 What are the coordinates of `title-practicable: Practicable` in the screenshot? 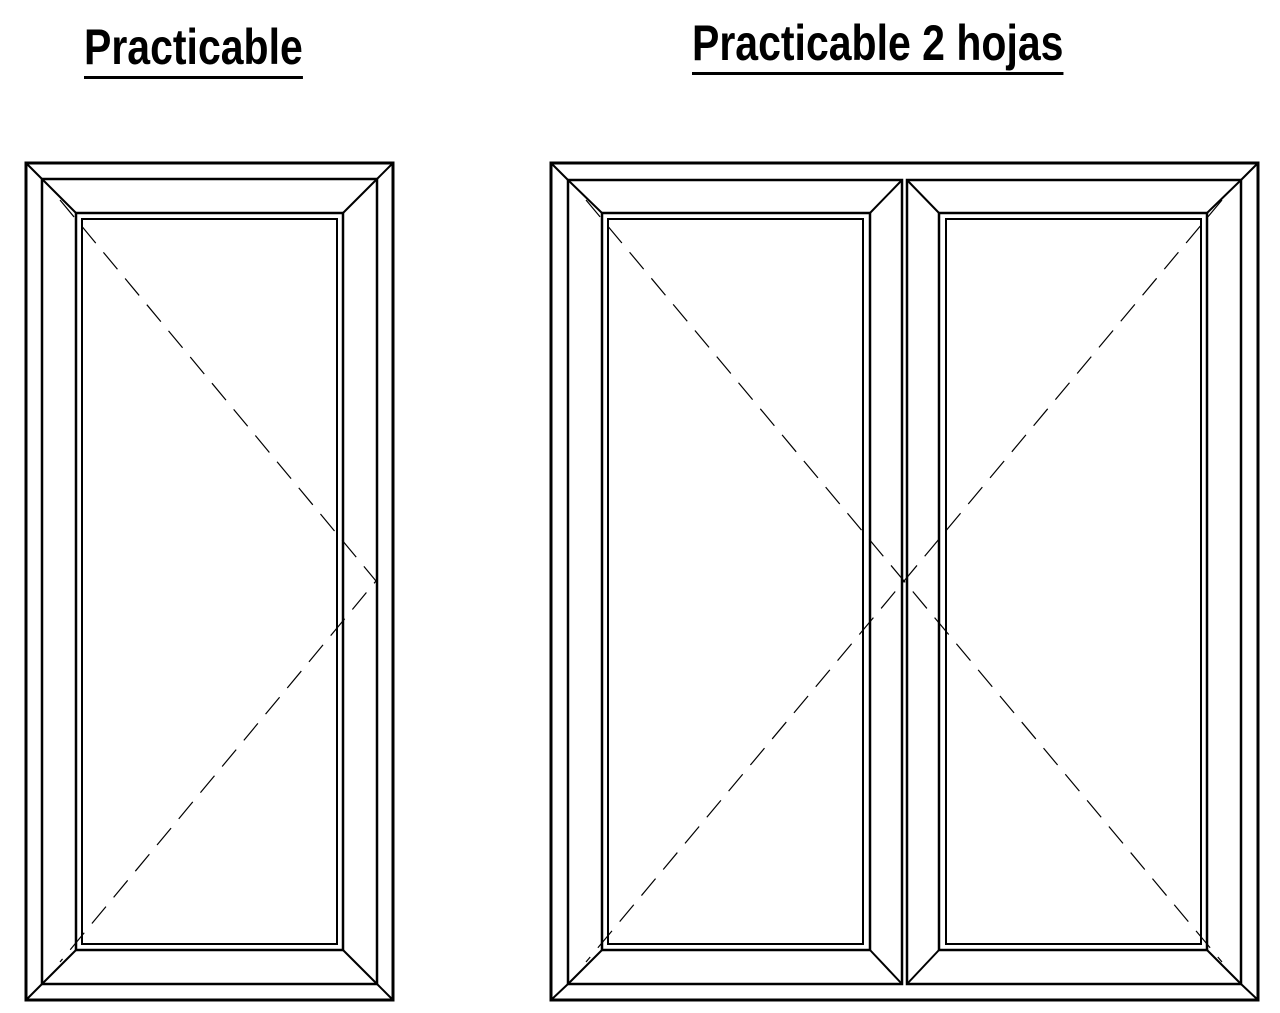 It's located at (193, 50).